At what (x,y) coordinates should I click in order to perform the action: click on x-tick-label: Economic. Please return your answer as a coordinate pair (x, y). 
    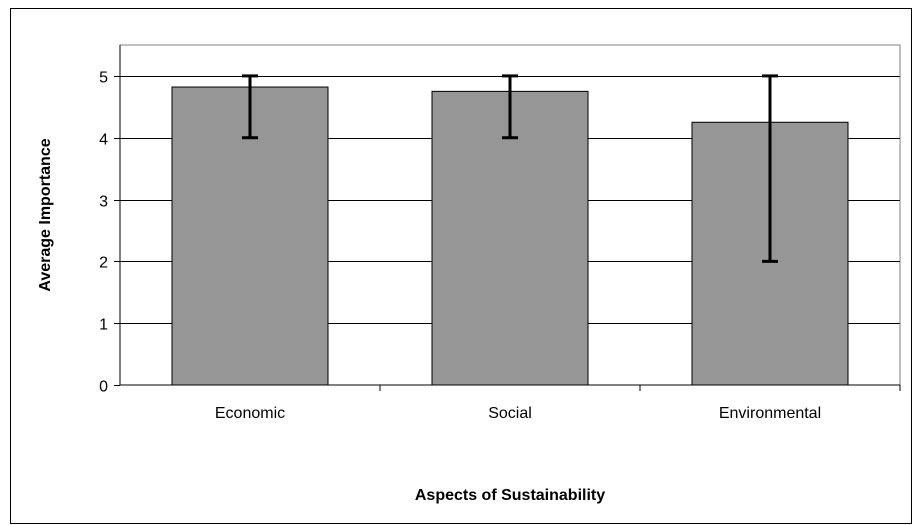
    Looking at the image, I should click on (250, 413).